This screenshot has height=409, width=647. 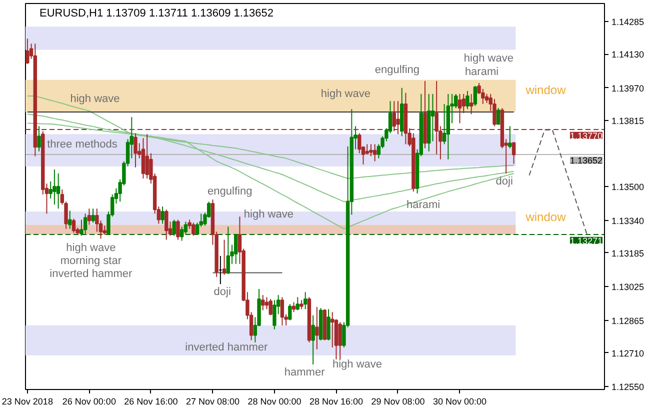 I want to click on y-tick-label: 1.12865, so click(x=628, y=321).